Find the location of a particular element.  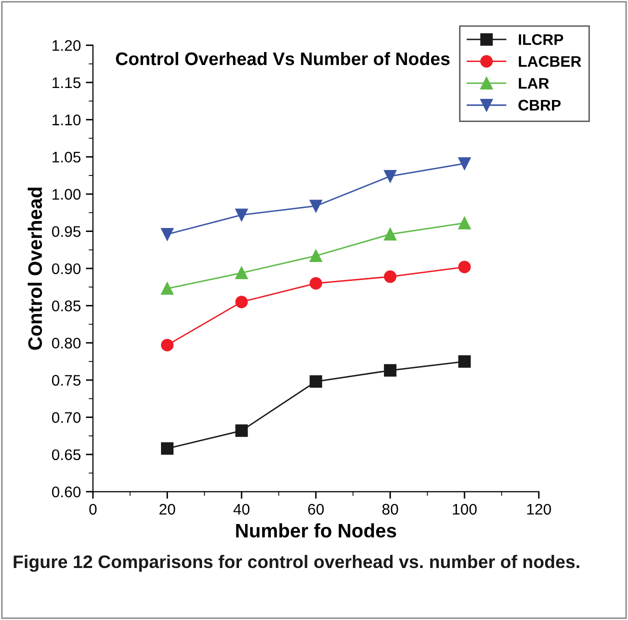

x-tick-label: 40 is located at coordinates (241, 509).